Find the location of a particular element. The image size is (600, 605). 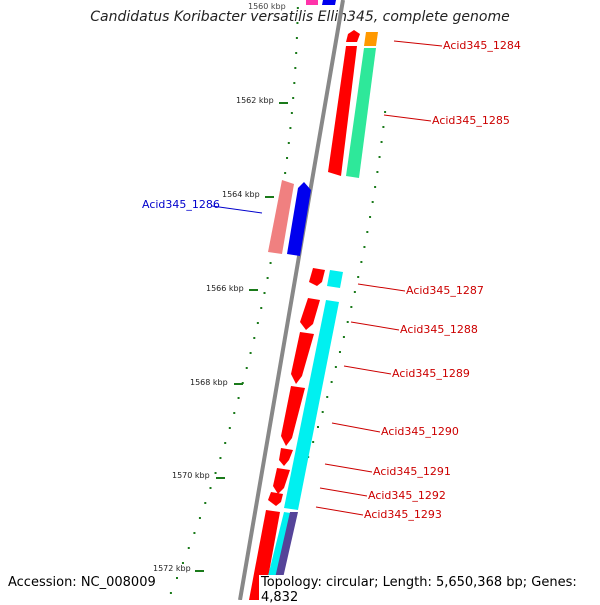

kbp-label: 1562 kbp is located at coordinates (255, 100).